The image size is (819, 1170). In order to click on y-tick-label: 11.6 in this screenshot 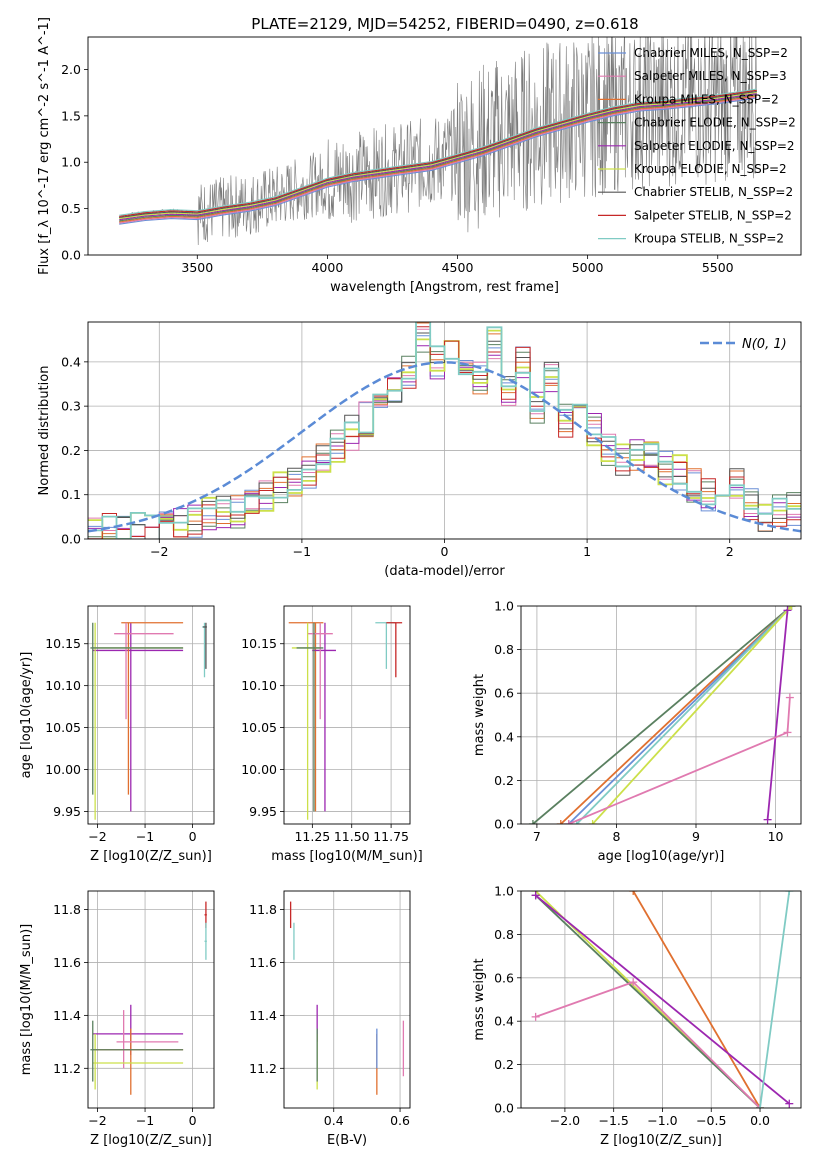, I will do `click(263, 962)`.